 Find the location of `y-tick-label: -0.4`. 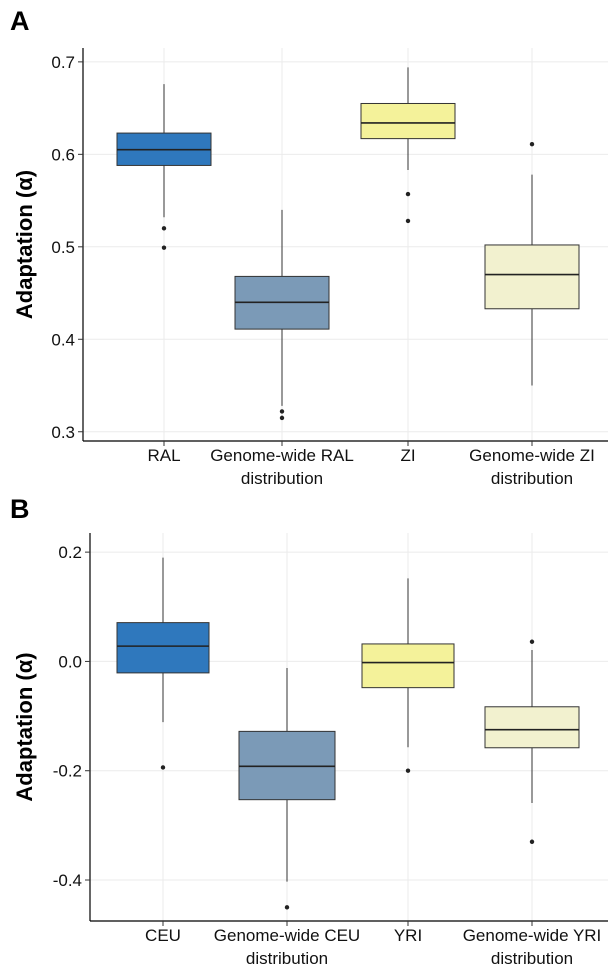

y-tick-label: -0.4 is located at coordinates (67, 880).